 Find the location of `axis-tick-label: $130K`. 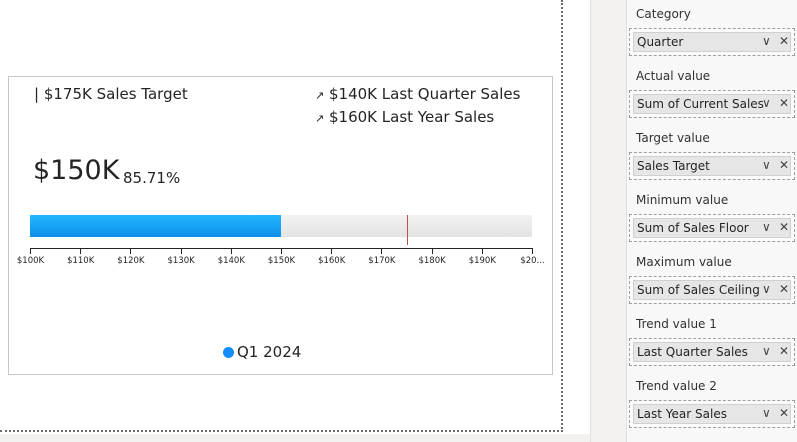

axis-tick-label: $130K is located at coordinates (181, 261).